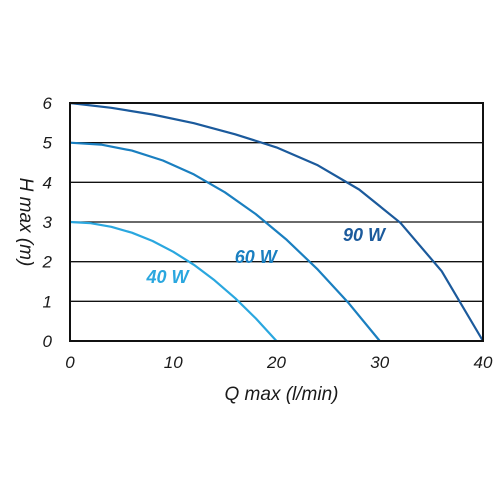 The width and height of the screenshot is (500, 500). What do you see at coordinates (257, 257) in the screenshot?
I see `series-label-60w: 60 W` at bounding box center [257, 257].